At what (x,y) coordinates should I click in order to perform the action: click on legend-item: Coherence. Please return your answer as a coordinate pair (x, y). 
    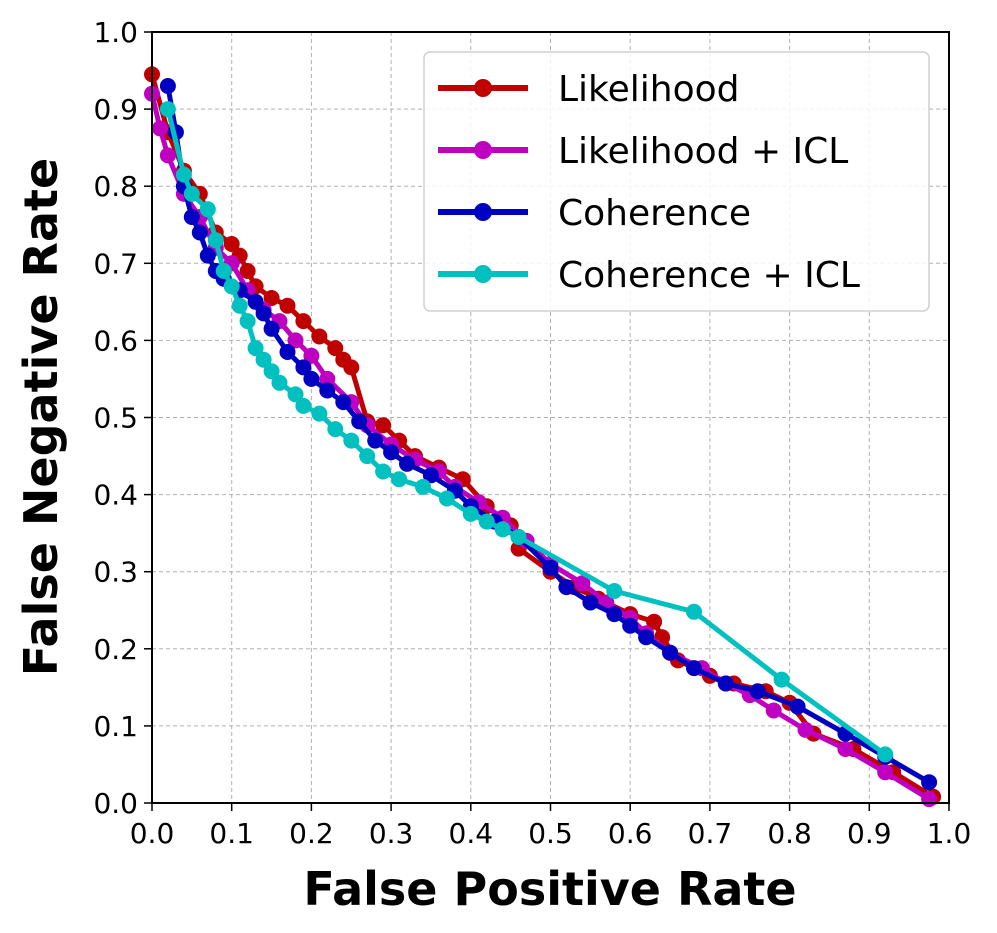
    Looking at the image, I should click on (594, 213).